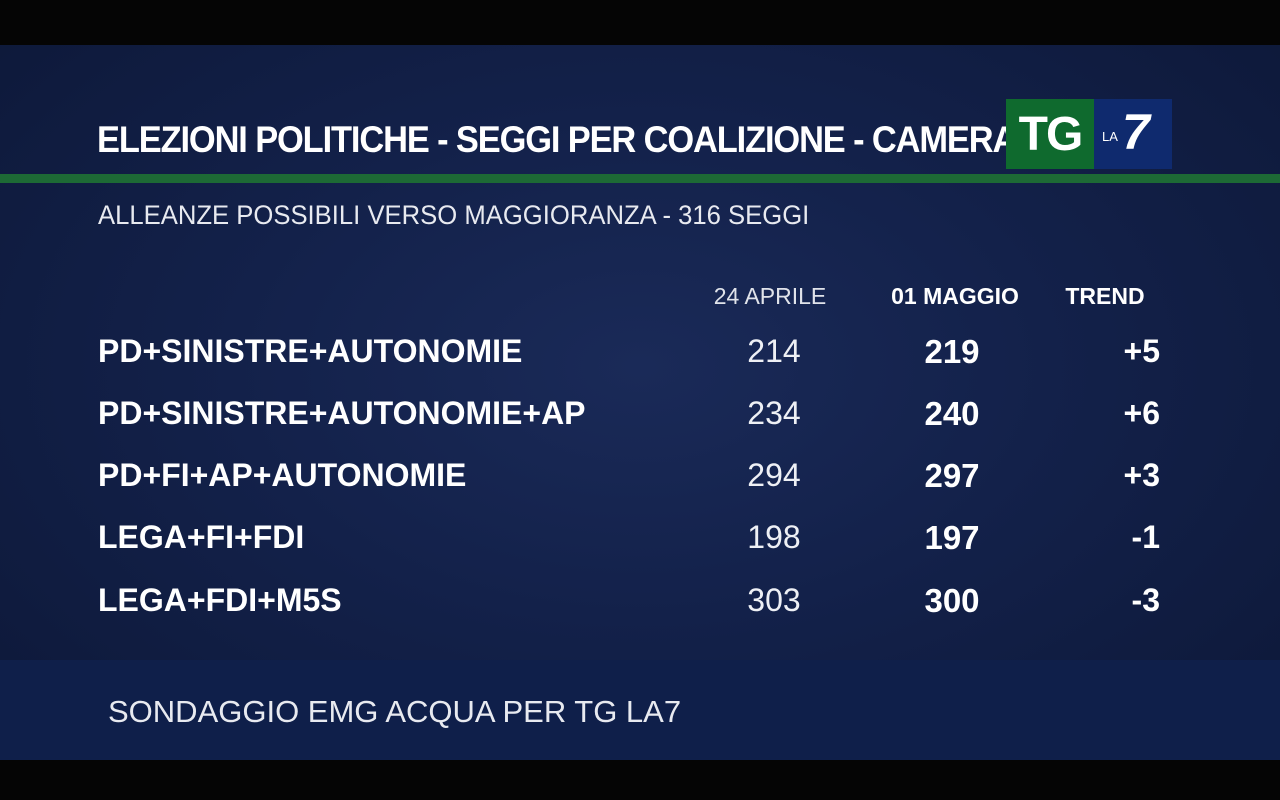 This screenshot has height=800, width=1280. What do you see at coordinates (640, 361) in the screenshot?
I see `table-row: PD+SINISTRE+AUTONOMIE 214 219 +5` at bounding box center [640, 361].